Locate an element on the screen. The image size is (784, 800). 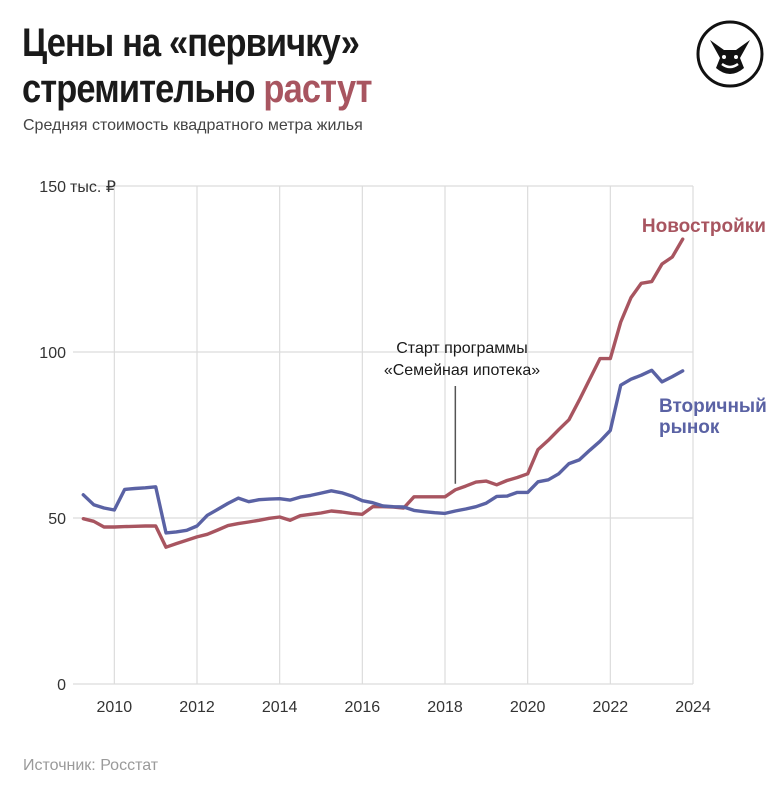
y-tick-label: 150 is located at coordinates (52, 187).